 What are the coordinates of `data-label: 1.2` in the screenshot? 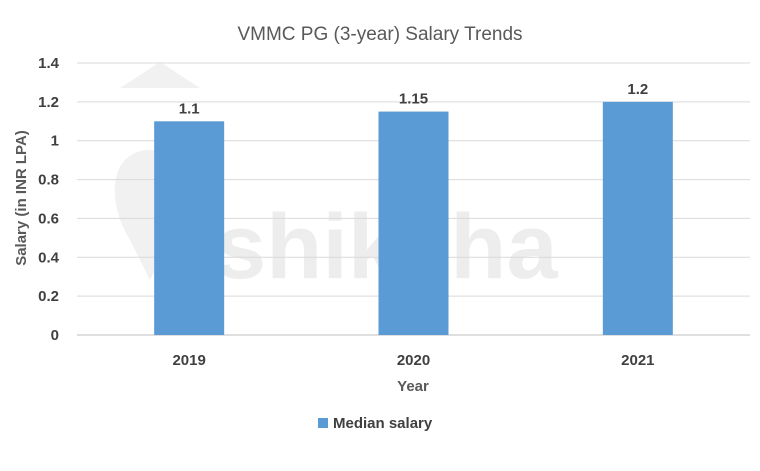 It's located at (637, 89).